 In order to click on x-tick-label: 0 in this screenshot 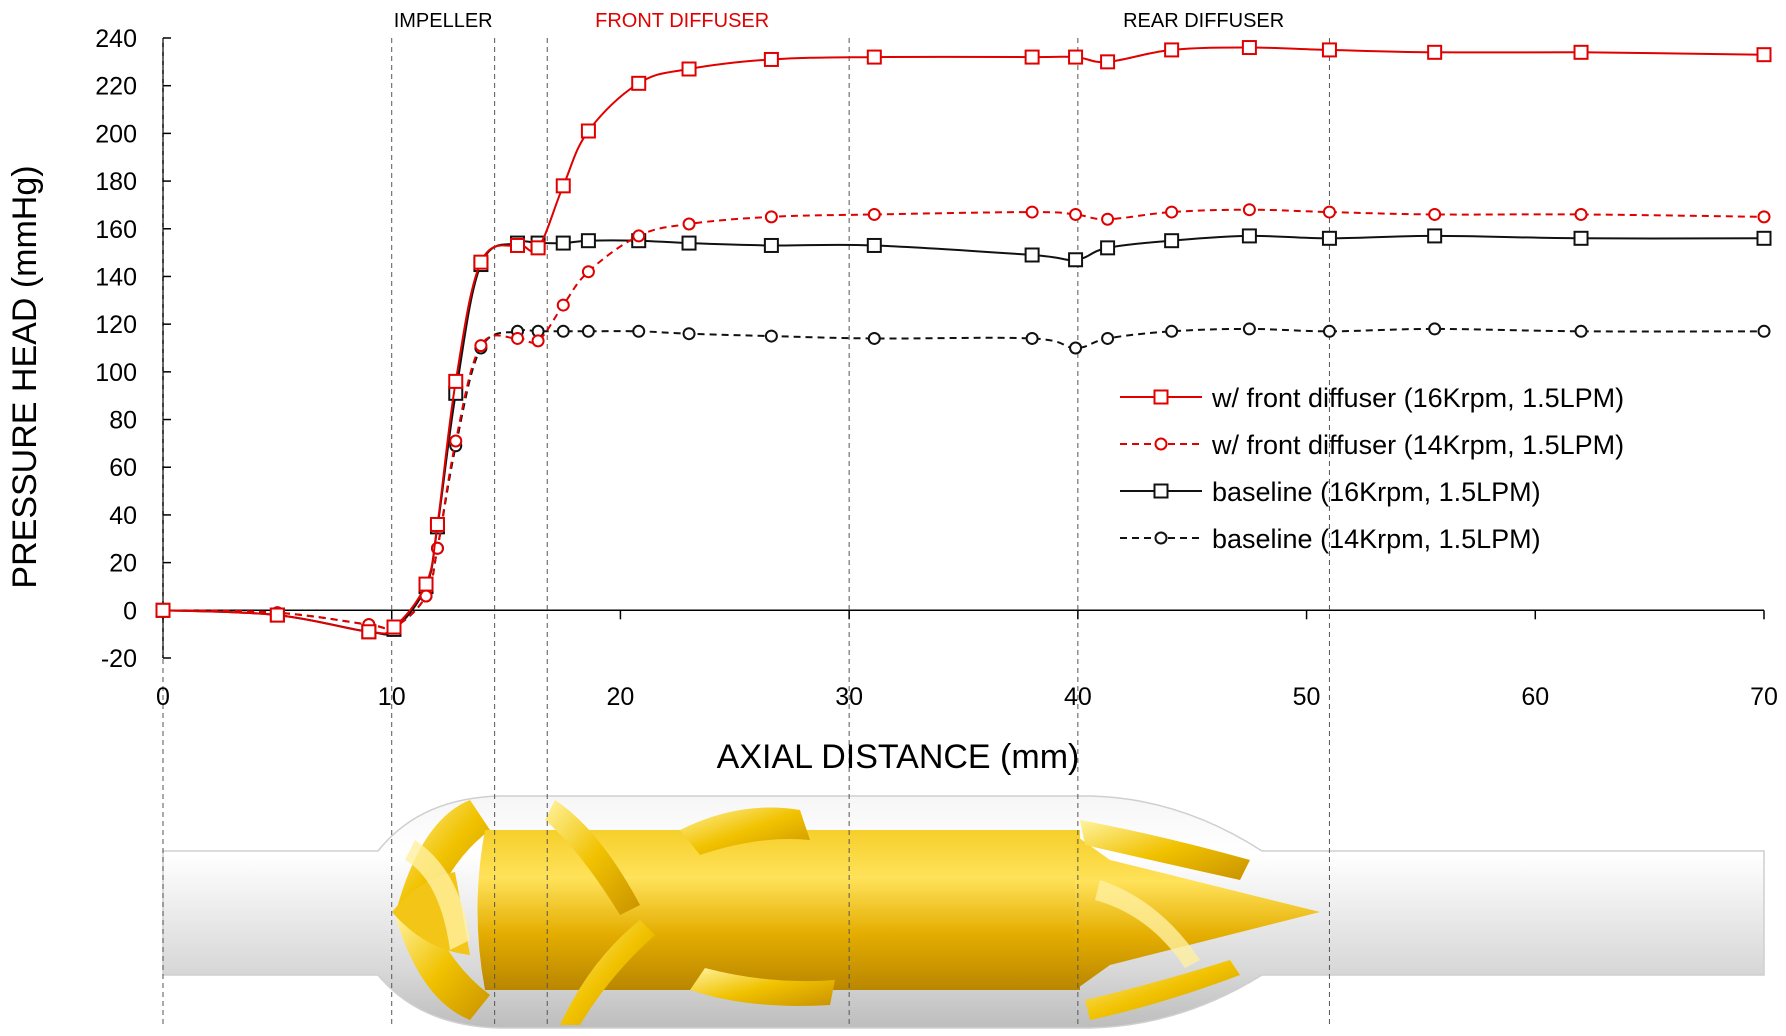, I will do `click(163, 697)`.